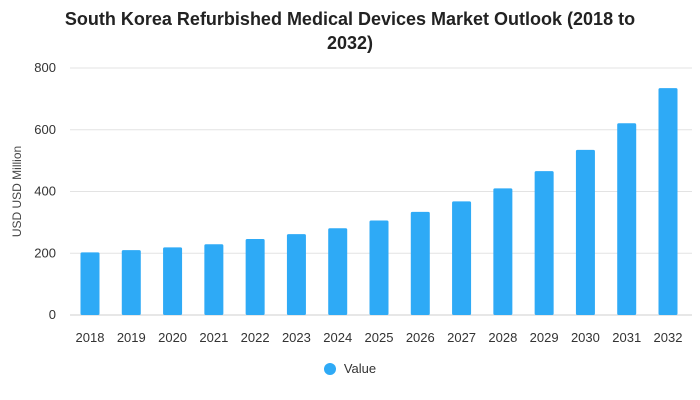 The image size is (700, 400). Describe the element at coordinates (45, 129) in the screenshot. I see `y-tick-label-600: 600` at that location.